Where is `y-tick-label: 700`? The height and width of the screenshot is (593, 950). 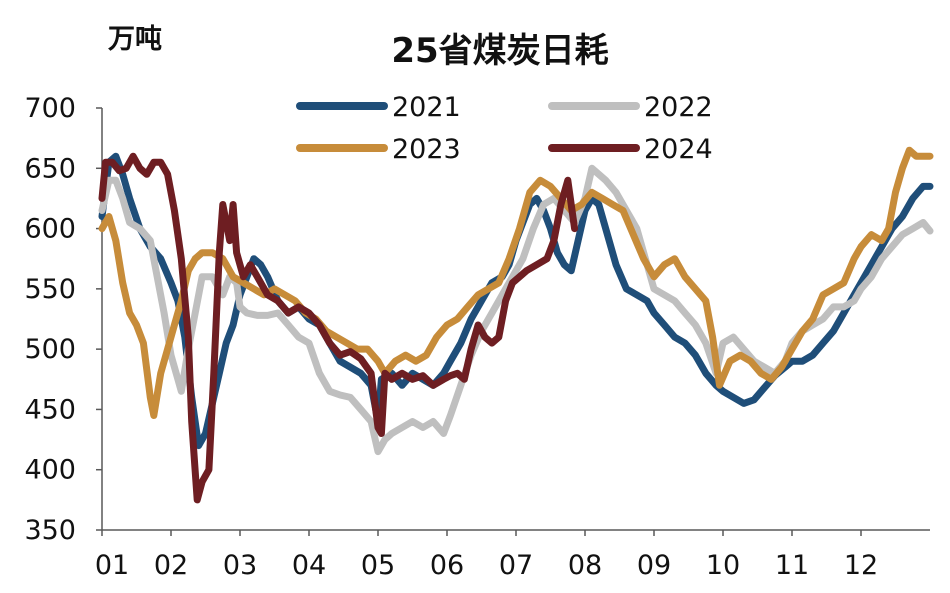 y-tick-label: 700 is located at coordinates (50, 108).